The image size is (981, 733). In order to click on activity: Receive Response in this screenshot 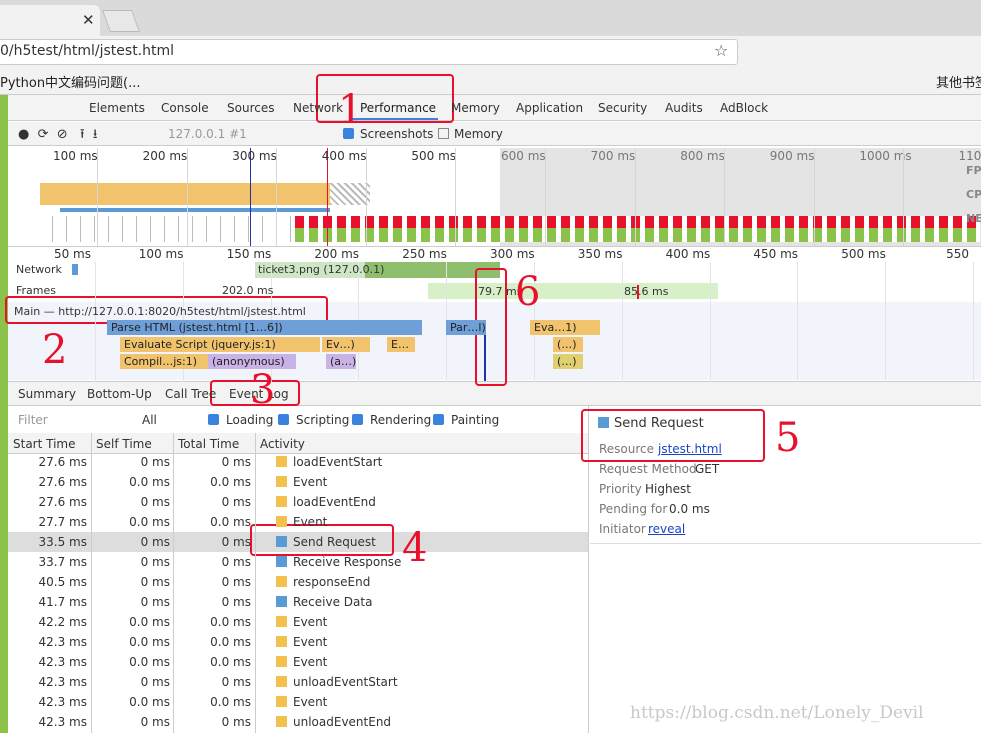, I will do `click(347, 562)`.